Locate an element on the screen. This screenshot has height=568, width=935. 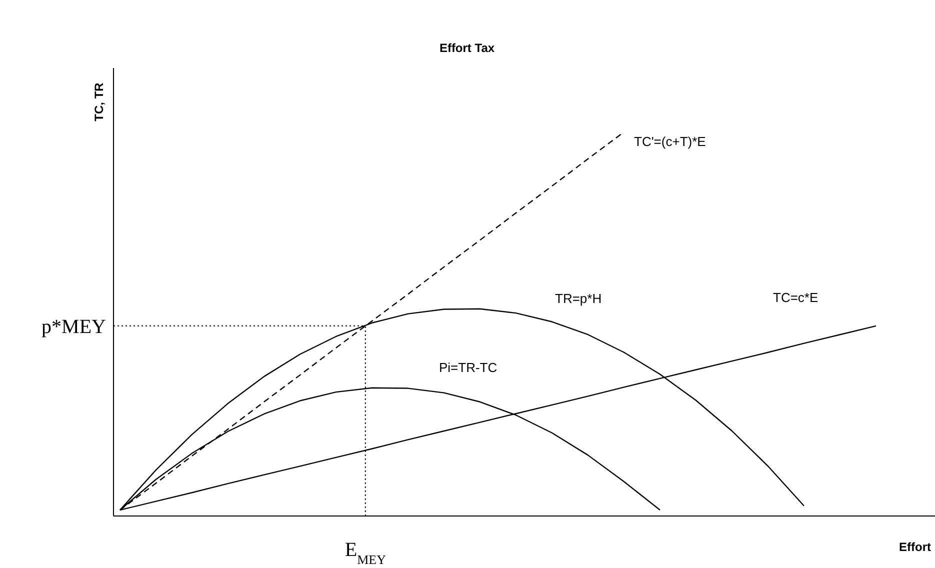
x-axis-title: Effort is located at coordinates (915, 547).